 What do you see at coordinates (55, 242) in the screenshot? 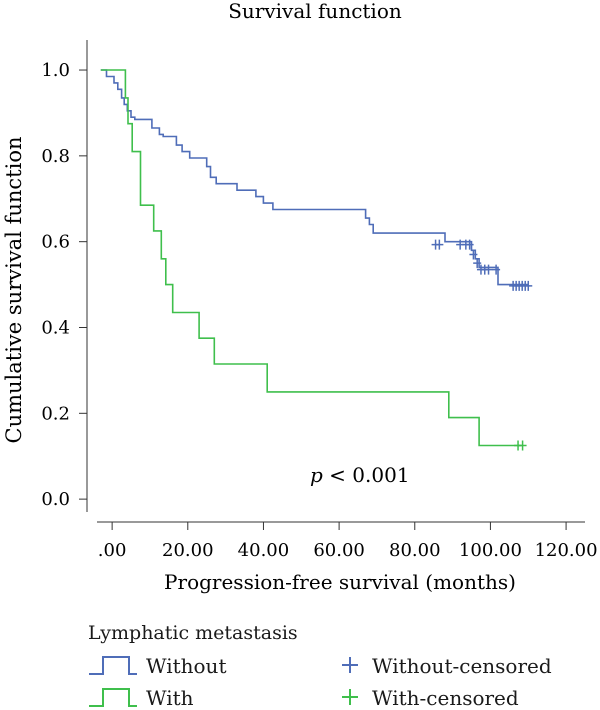
I see `y-tick-label: 0.6` at bounding box center [55, 242].